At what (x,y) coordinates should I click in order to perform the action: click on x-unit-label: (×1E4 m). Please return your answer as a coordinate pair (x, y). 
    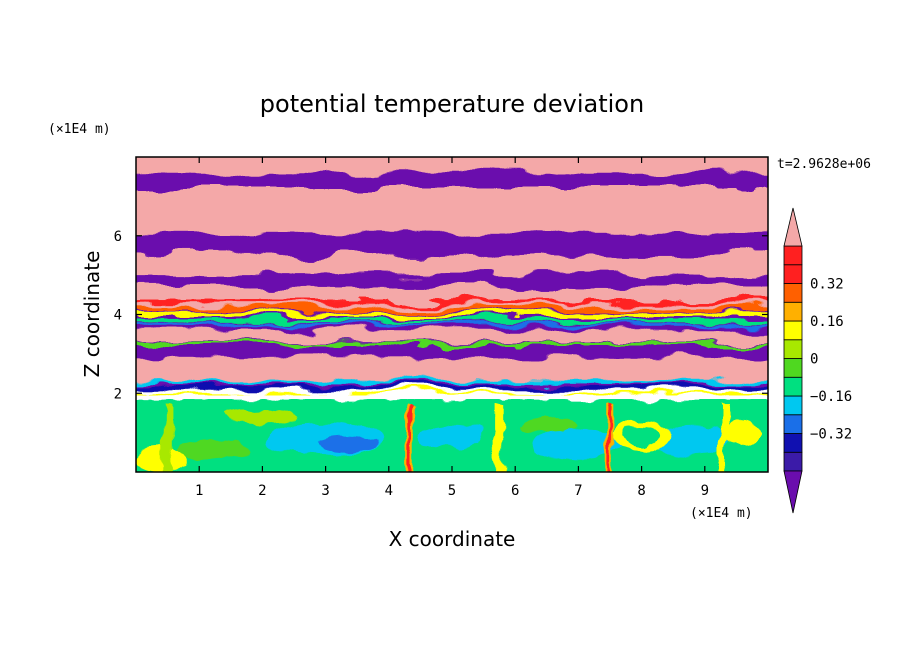
    Looking at the image, I should click on (721, 513).